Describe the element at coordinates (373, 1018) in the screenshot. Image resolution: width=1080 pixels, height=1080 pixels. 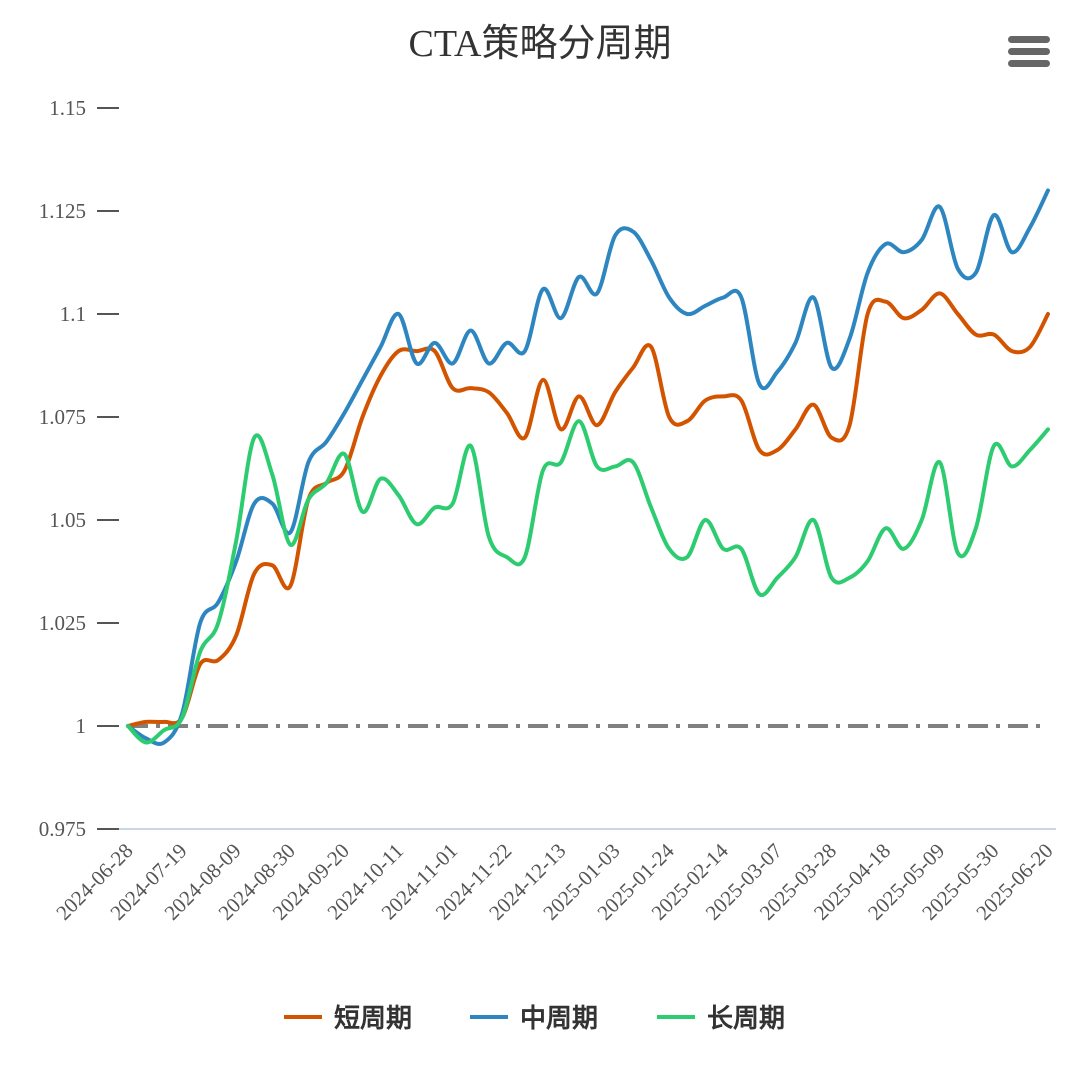
I see `legend-label: 短周期` at that location.